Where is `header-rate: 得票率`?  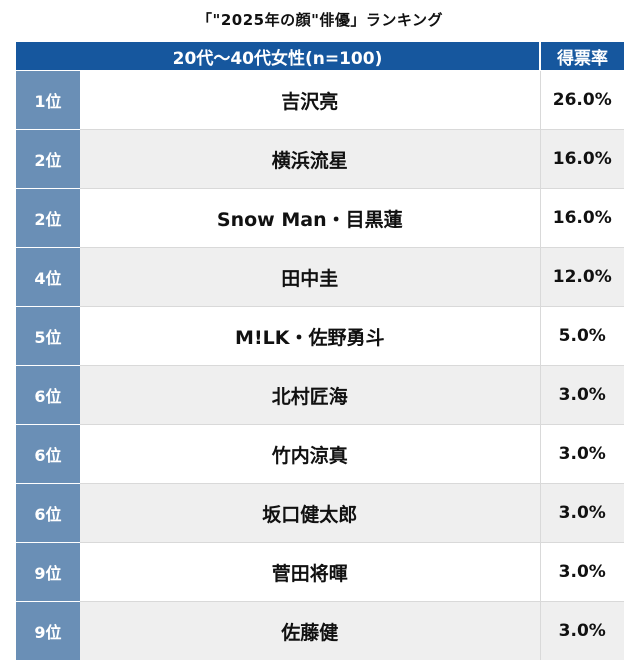 header-rate: 得票率 is located at coordinates (582, 56).